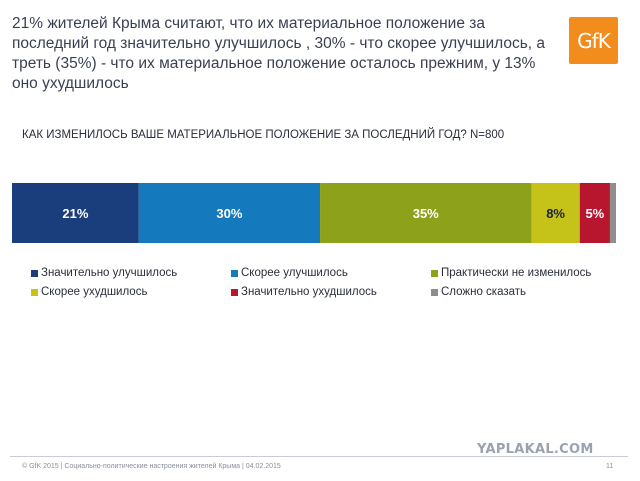  I want to click on legend-item-4: Значительно ухудшилось, so click(304, 292).